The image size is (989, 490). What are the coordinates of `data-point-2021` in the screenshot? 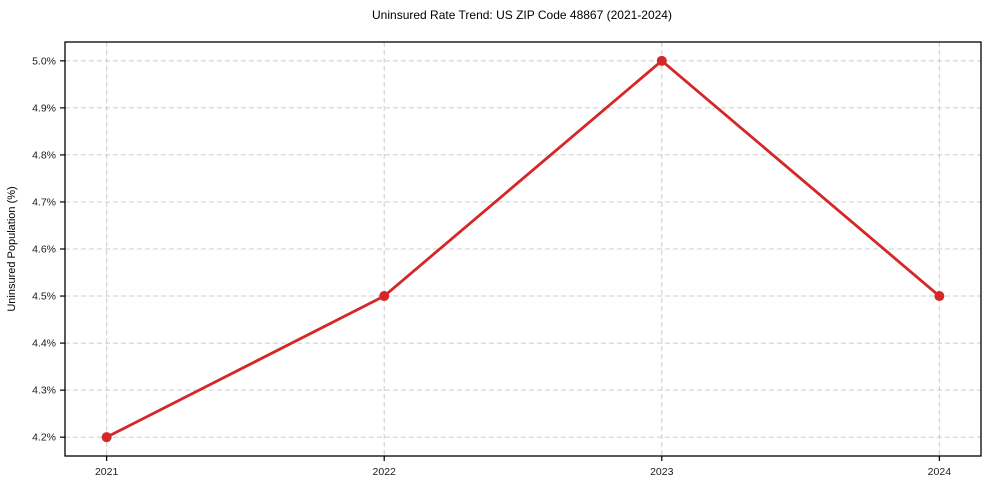 It's located at (106, 437).